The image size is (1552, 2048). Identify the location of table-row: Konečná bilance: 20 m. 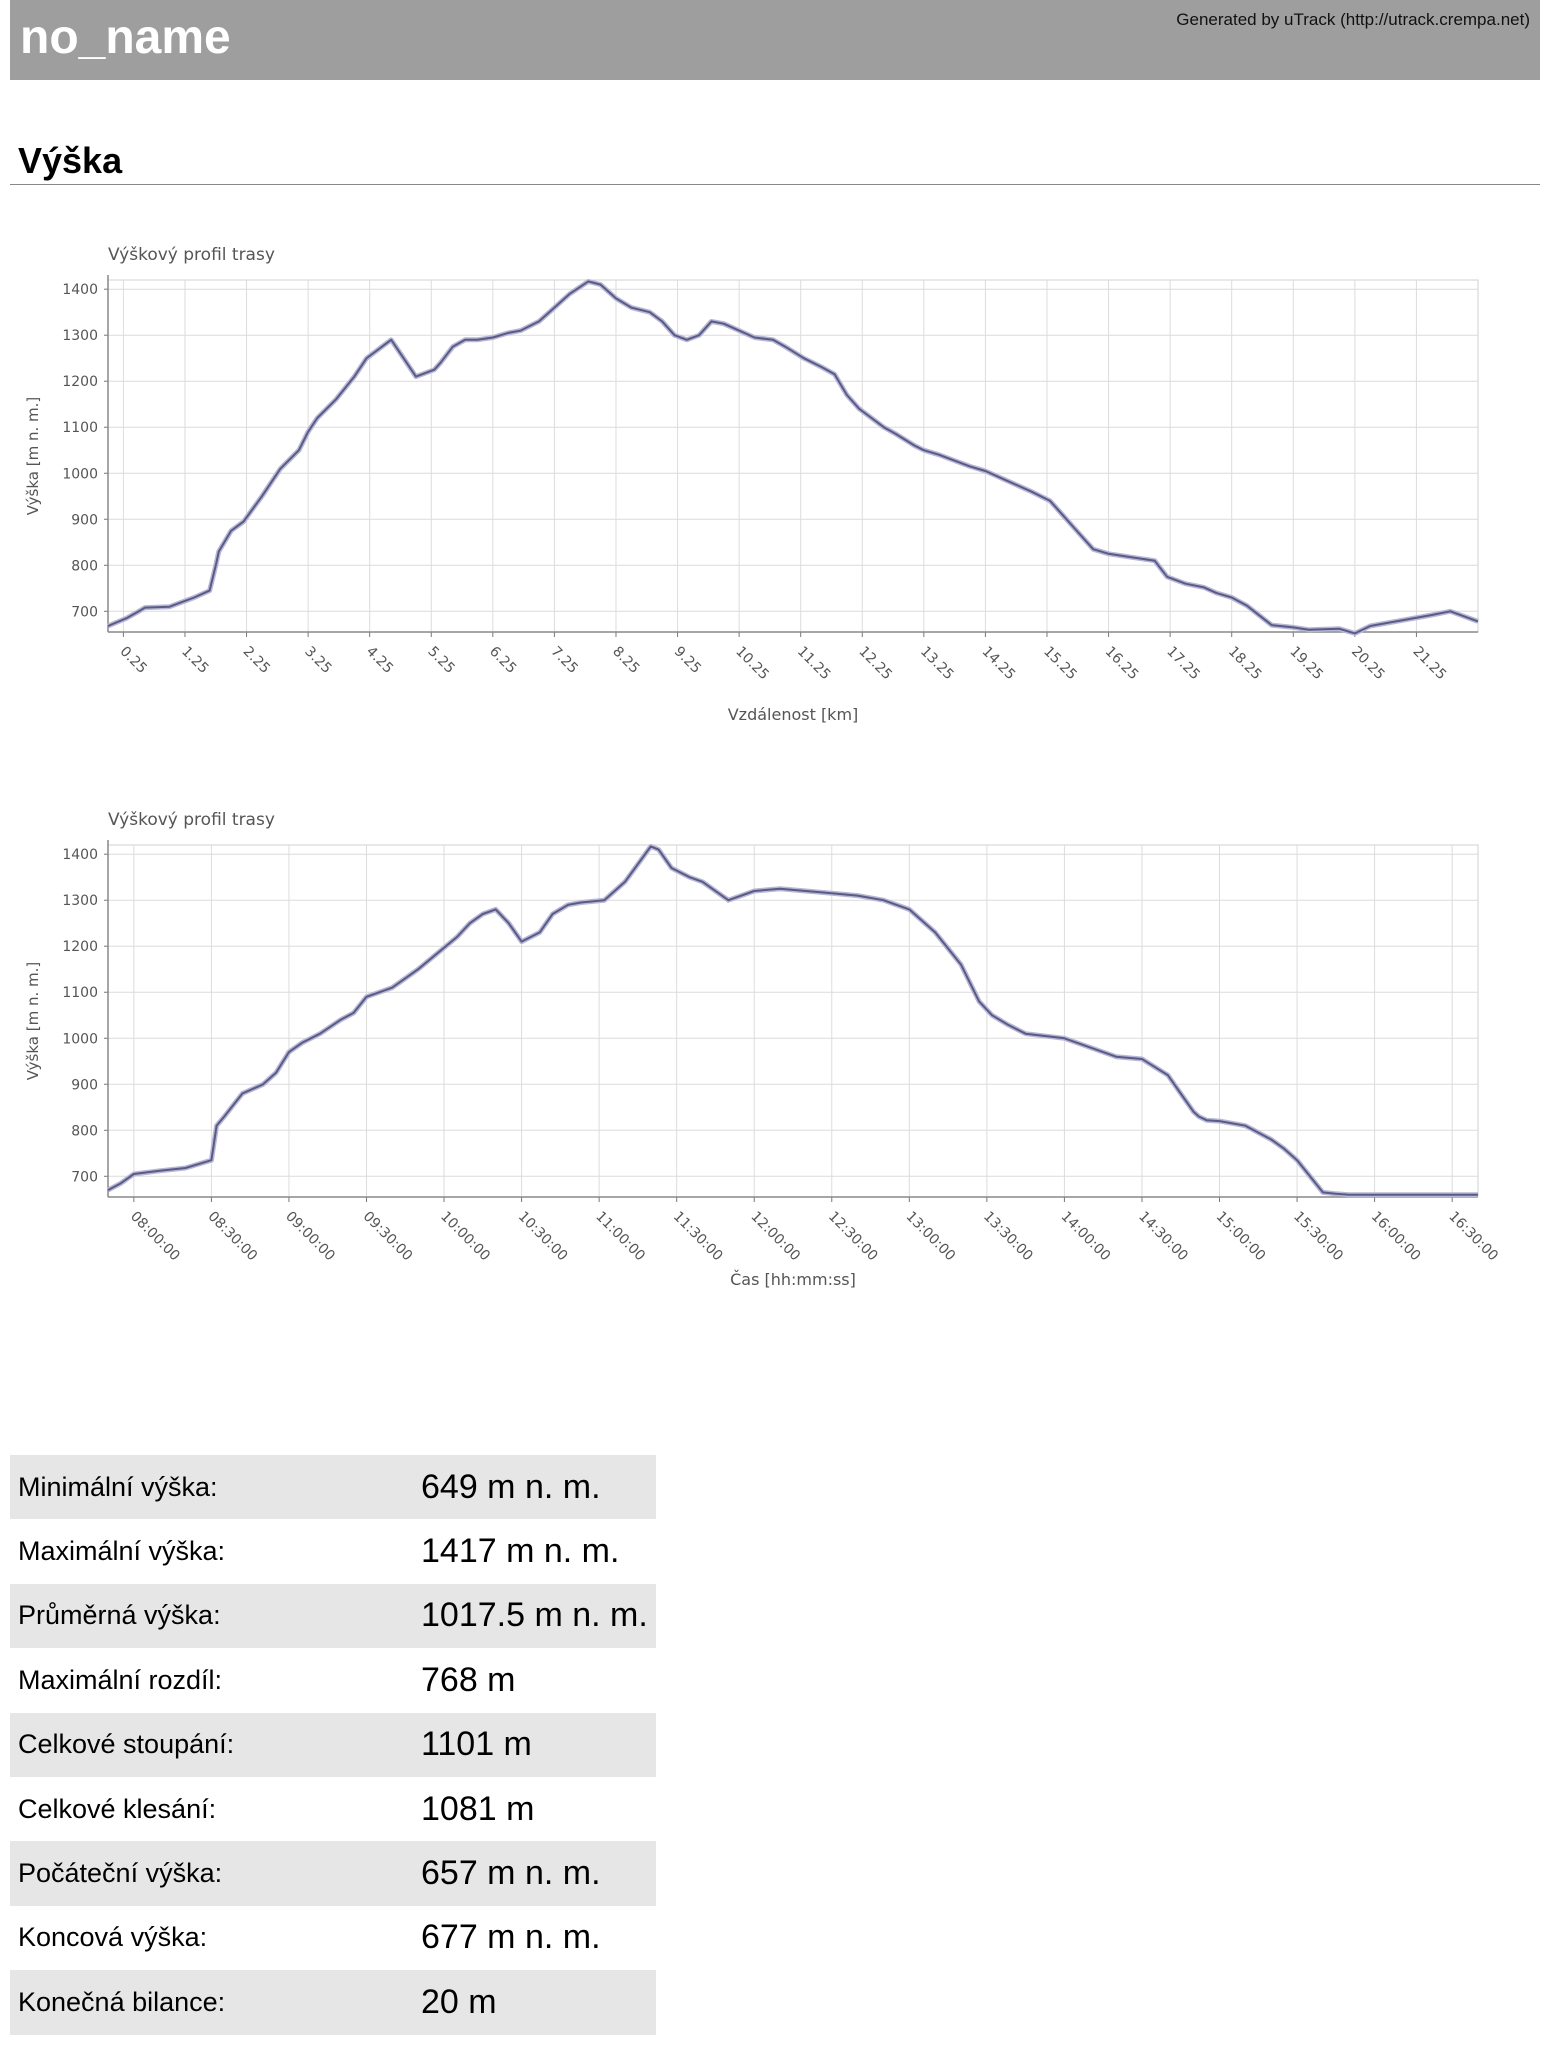
(333, 2002).